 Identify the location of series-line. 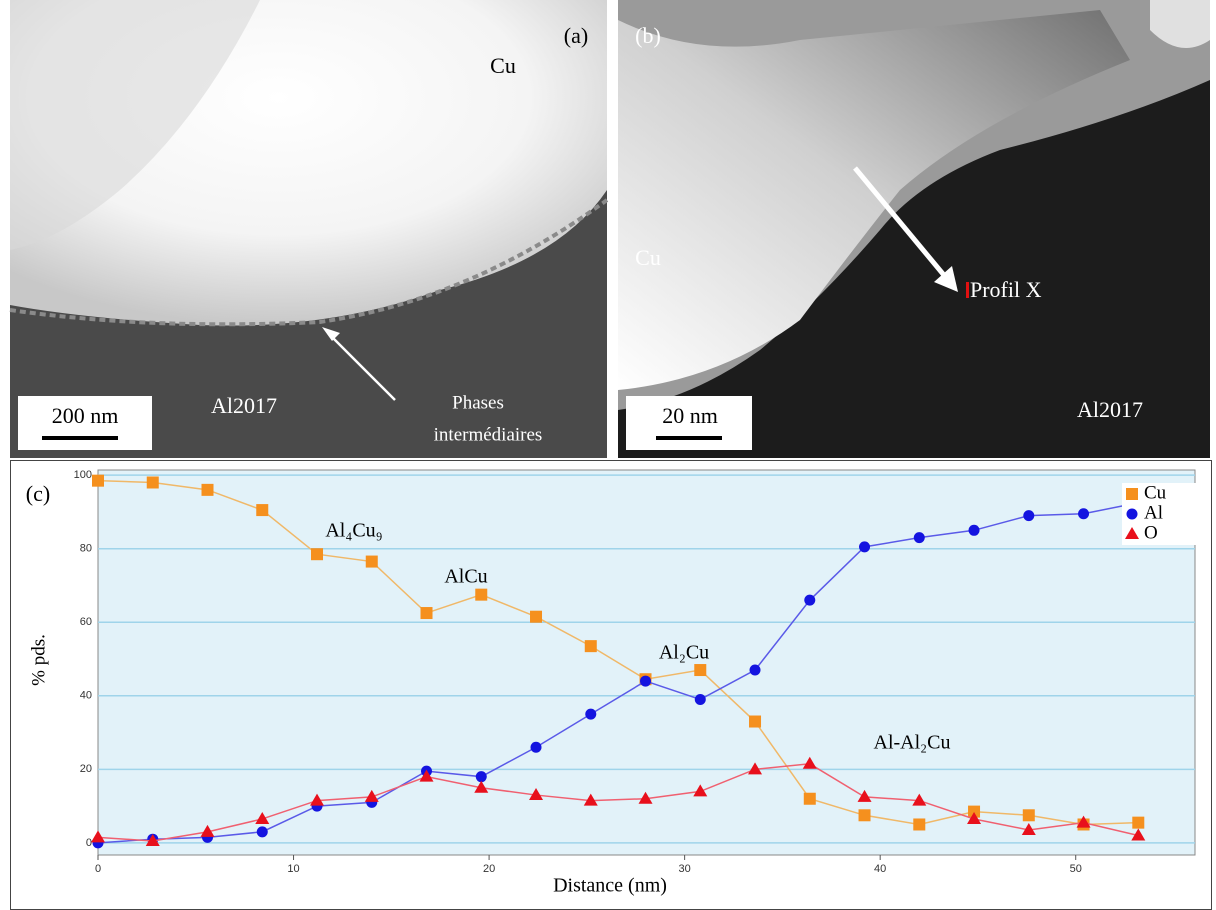
(618, 802).